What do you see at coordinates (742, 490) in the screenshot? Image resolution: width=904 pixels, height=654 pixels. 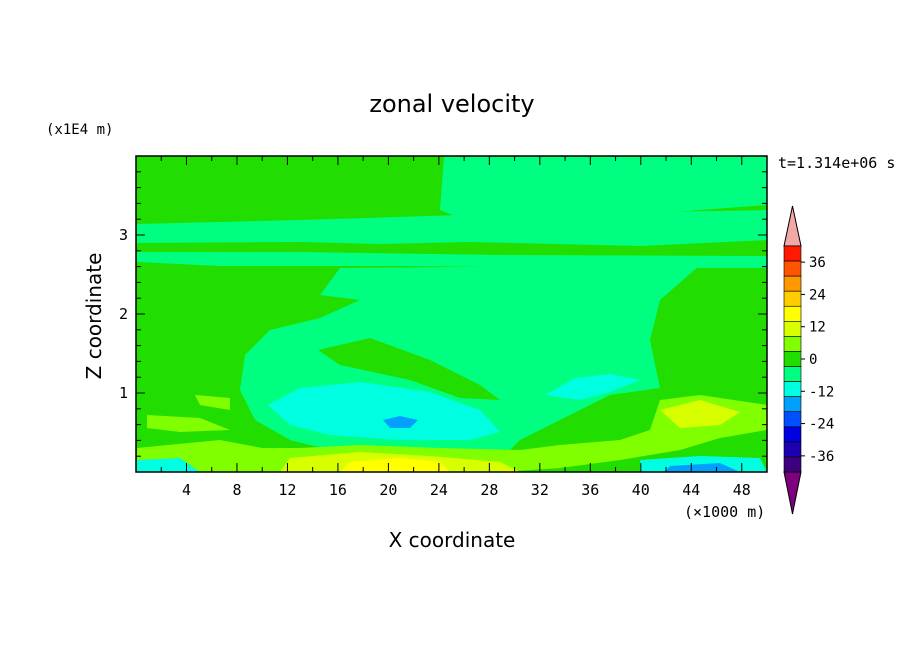 I see `x-tick-label: 48` at bounding box center [742, 490].